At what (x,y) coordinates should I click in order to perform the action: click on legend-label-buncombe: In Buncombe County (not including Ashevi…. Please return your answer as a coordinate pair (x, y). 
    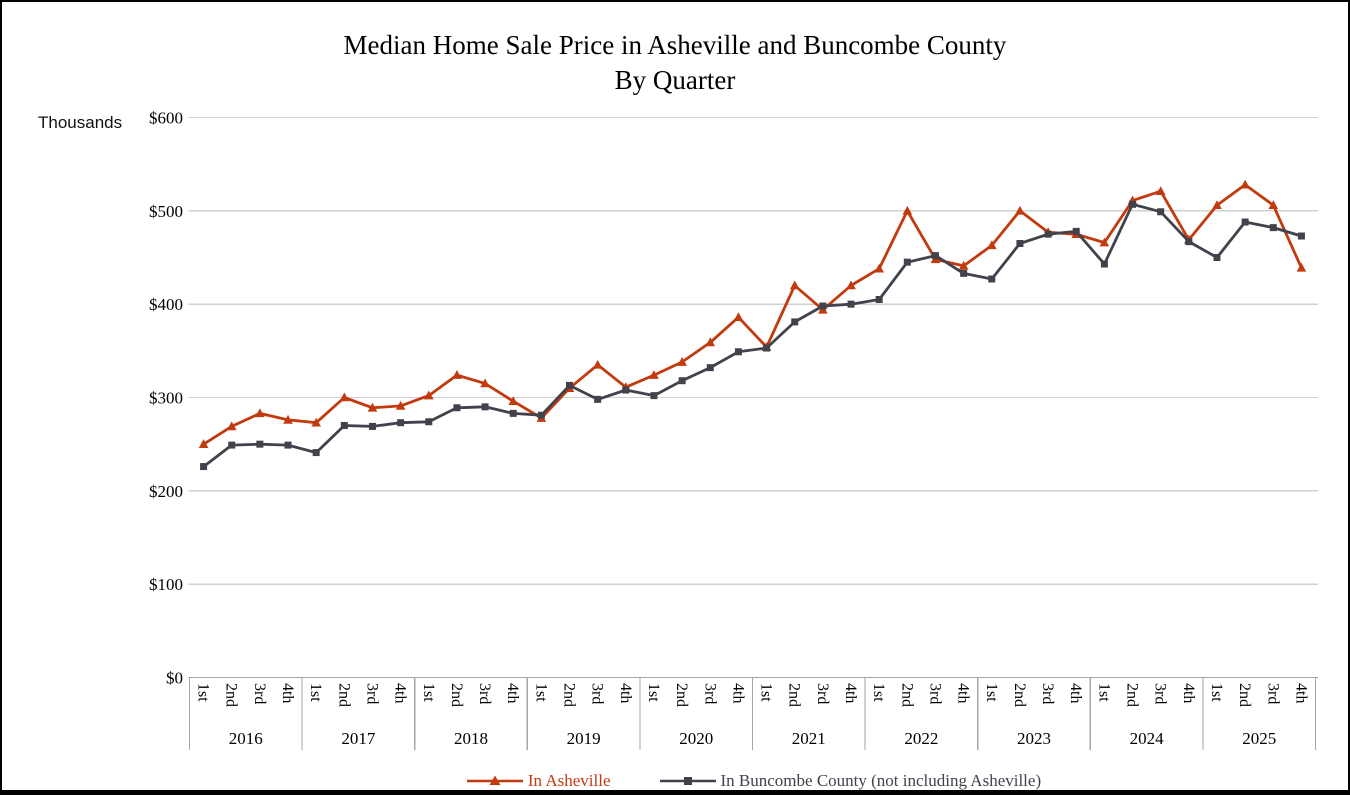
    Looking at the image, I should click on (881, 780).